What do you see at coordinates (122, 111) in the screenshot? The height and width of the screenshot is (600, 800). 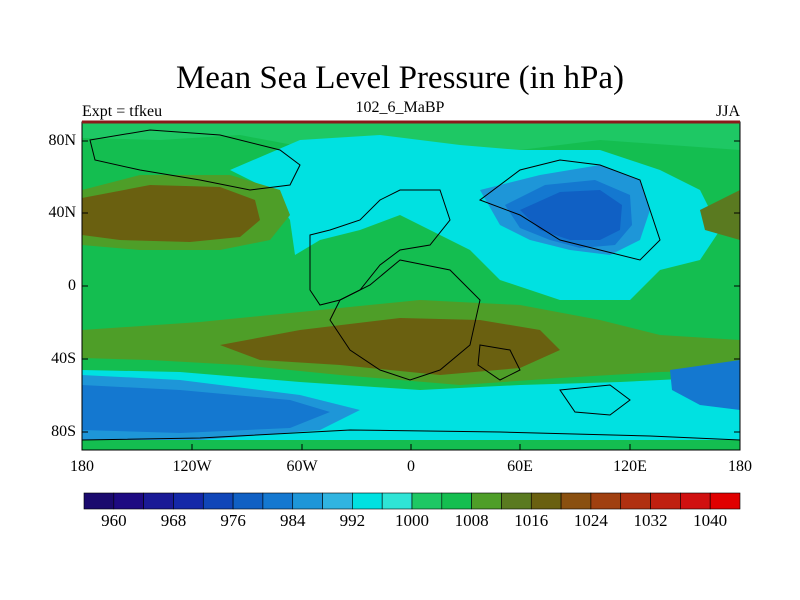 I see `experiment-label: Expt = tfkeu` at bounding box center [122, 111].